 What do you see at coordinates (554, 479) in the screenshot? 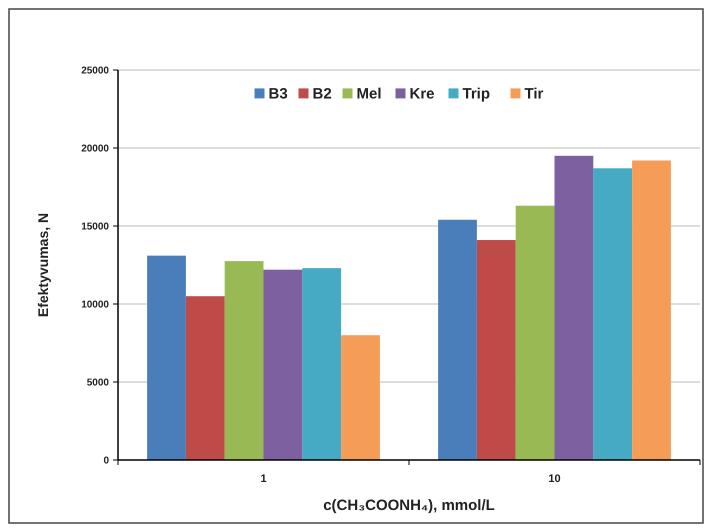
I see `x-tick-label: 10` at bounding box center [554, 479].